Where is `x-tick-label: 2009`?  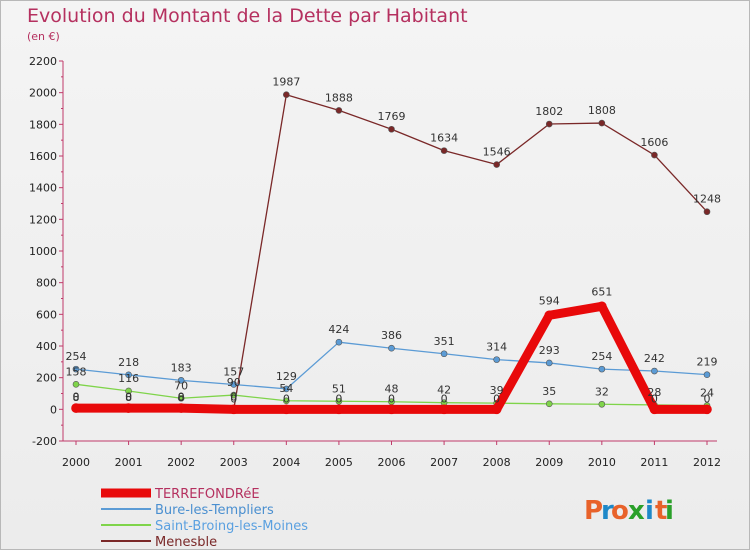
x-tick-label: 2009 is located at coordinates (549, 462).